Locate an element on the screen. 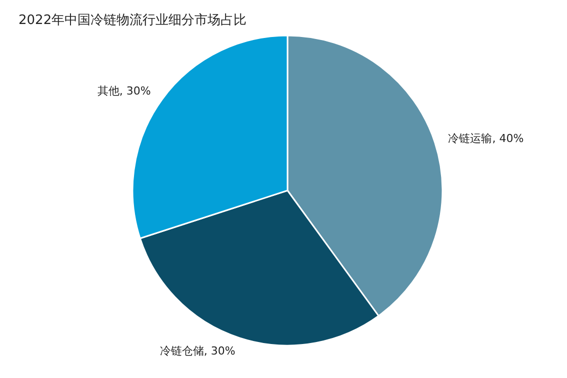  slice-label: 其他, 30% is located at coordinates (124, 91).